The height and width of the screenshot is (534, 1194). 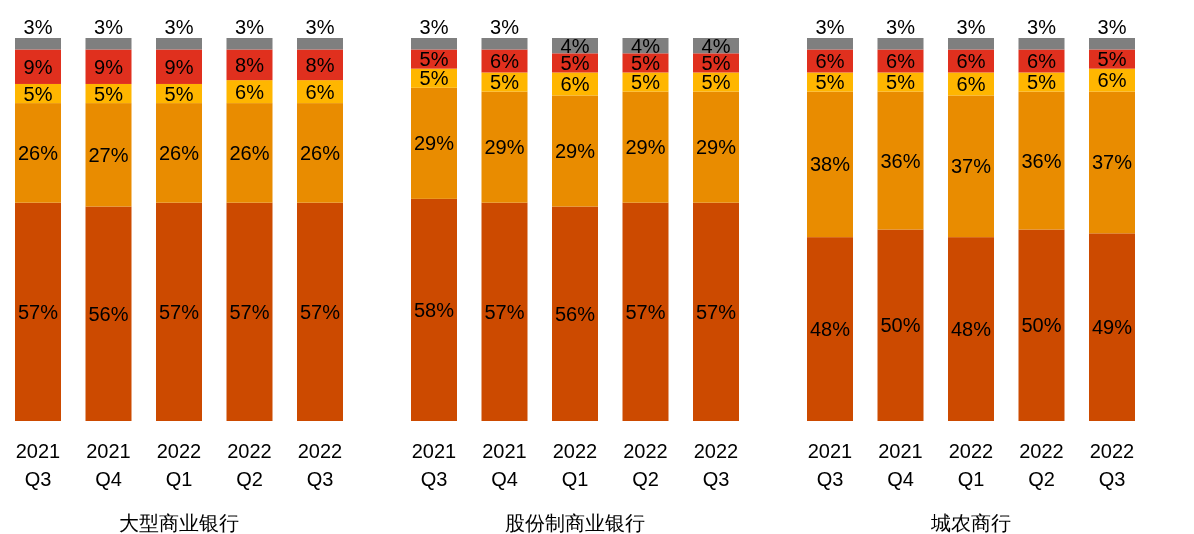 I want to click on data-label: 27%, so click(x=108, y=154).